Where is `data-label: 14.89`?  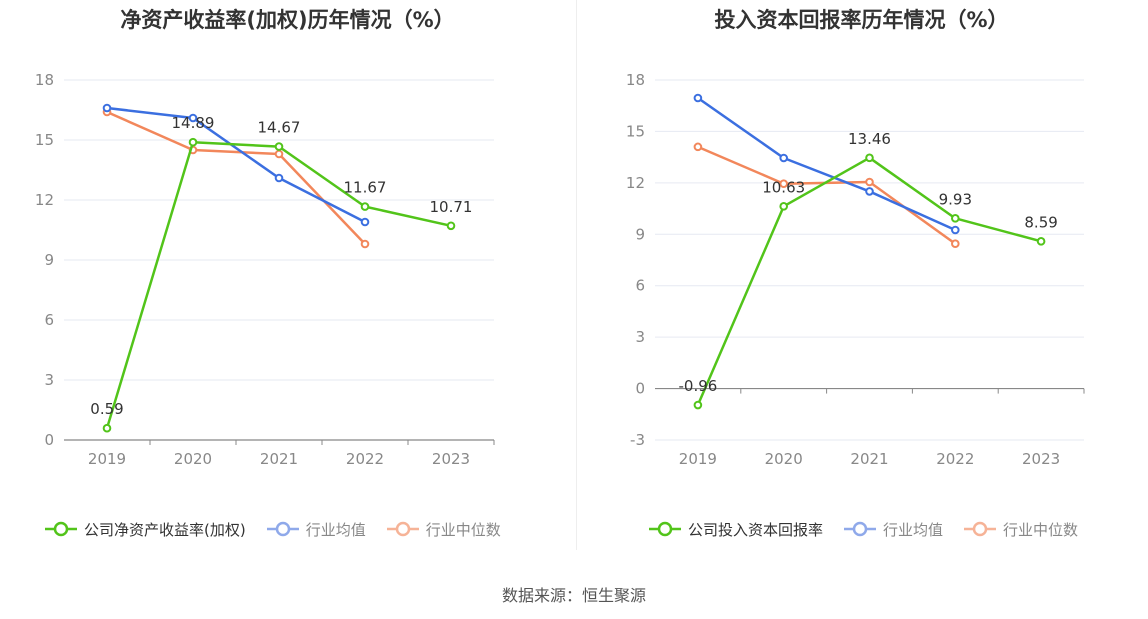 data-label: 14.89 is located at coordinates (193, 123).